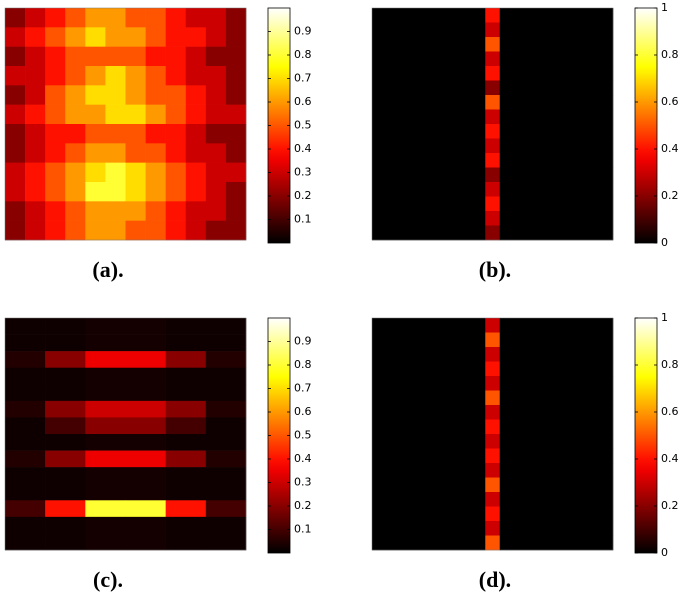 The height and width of the screenshot is (603, 685). Describe the element at coordinates (303, 458) in the screenshot. I see `colorbar-tick-label: 0.4` at that location.